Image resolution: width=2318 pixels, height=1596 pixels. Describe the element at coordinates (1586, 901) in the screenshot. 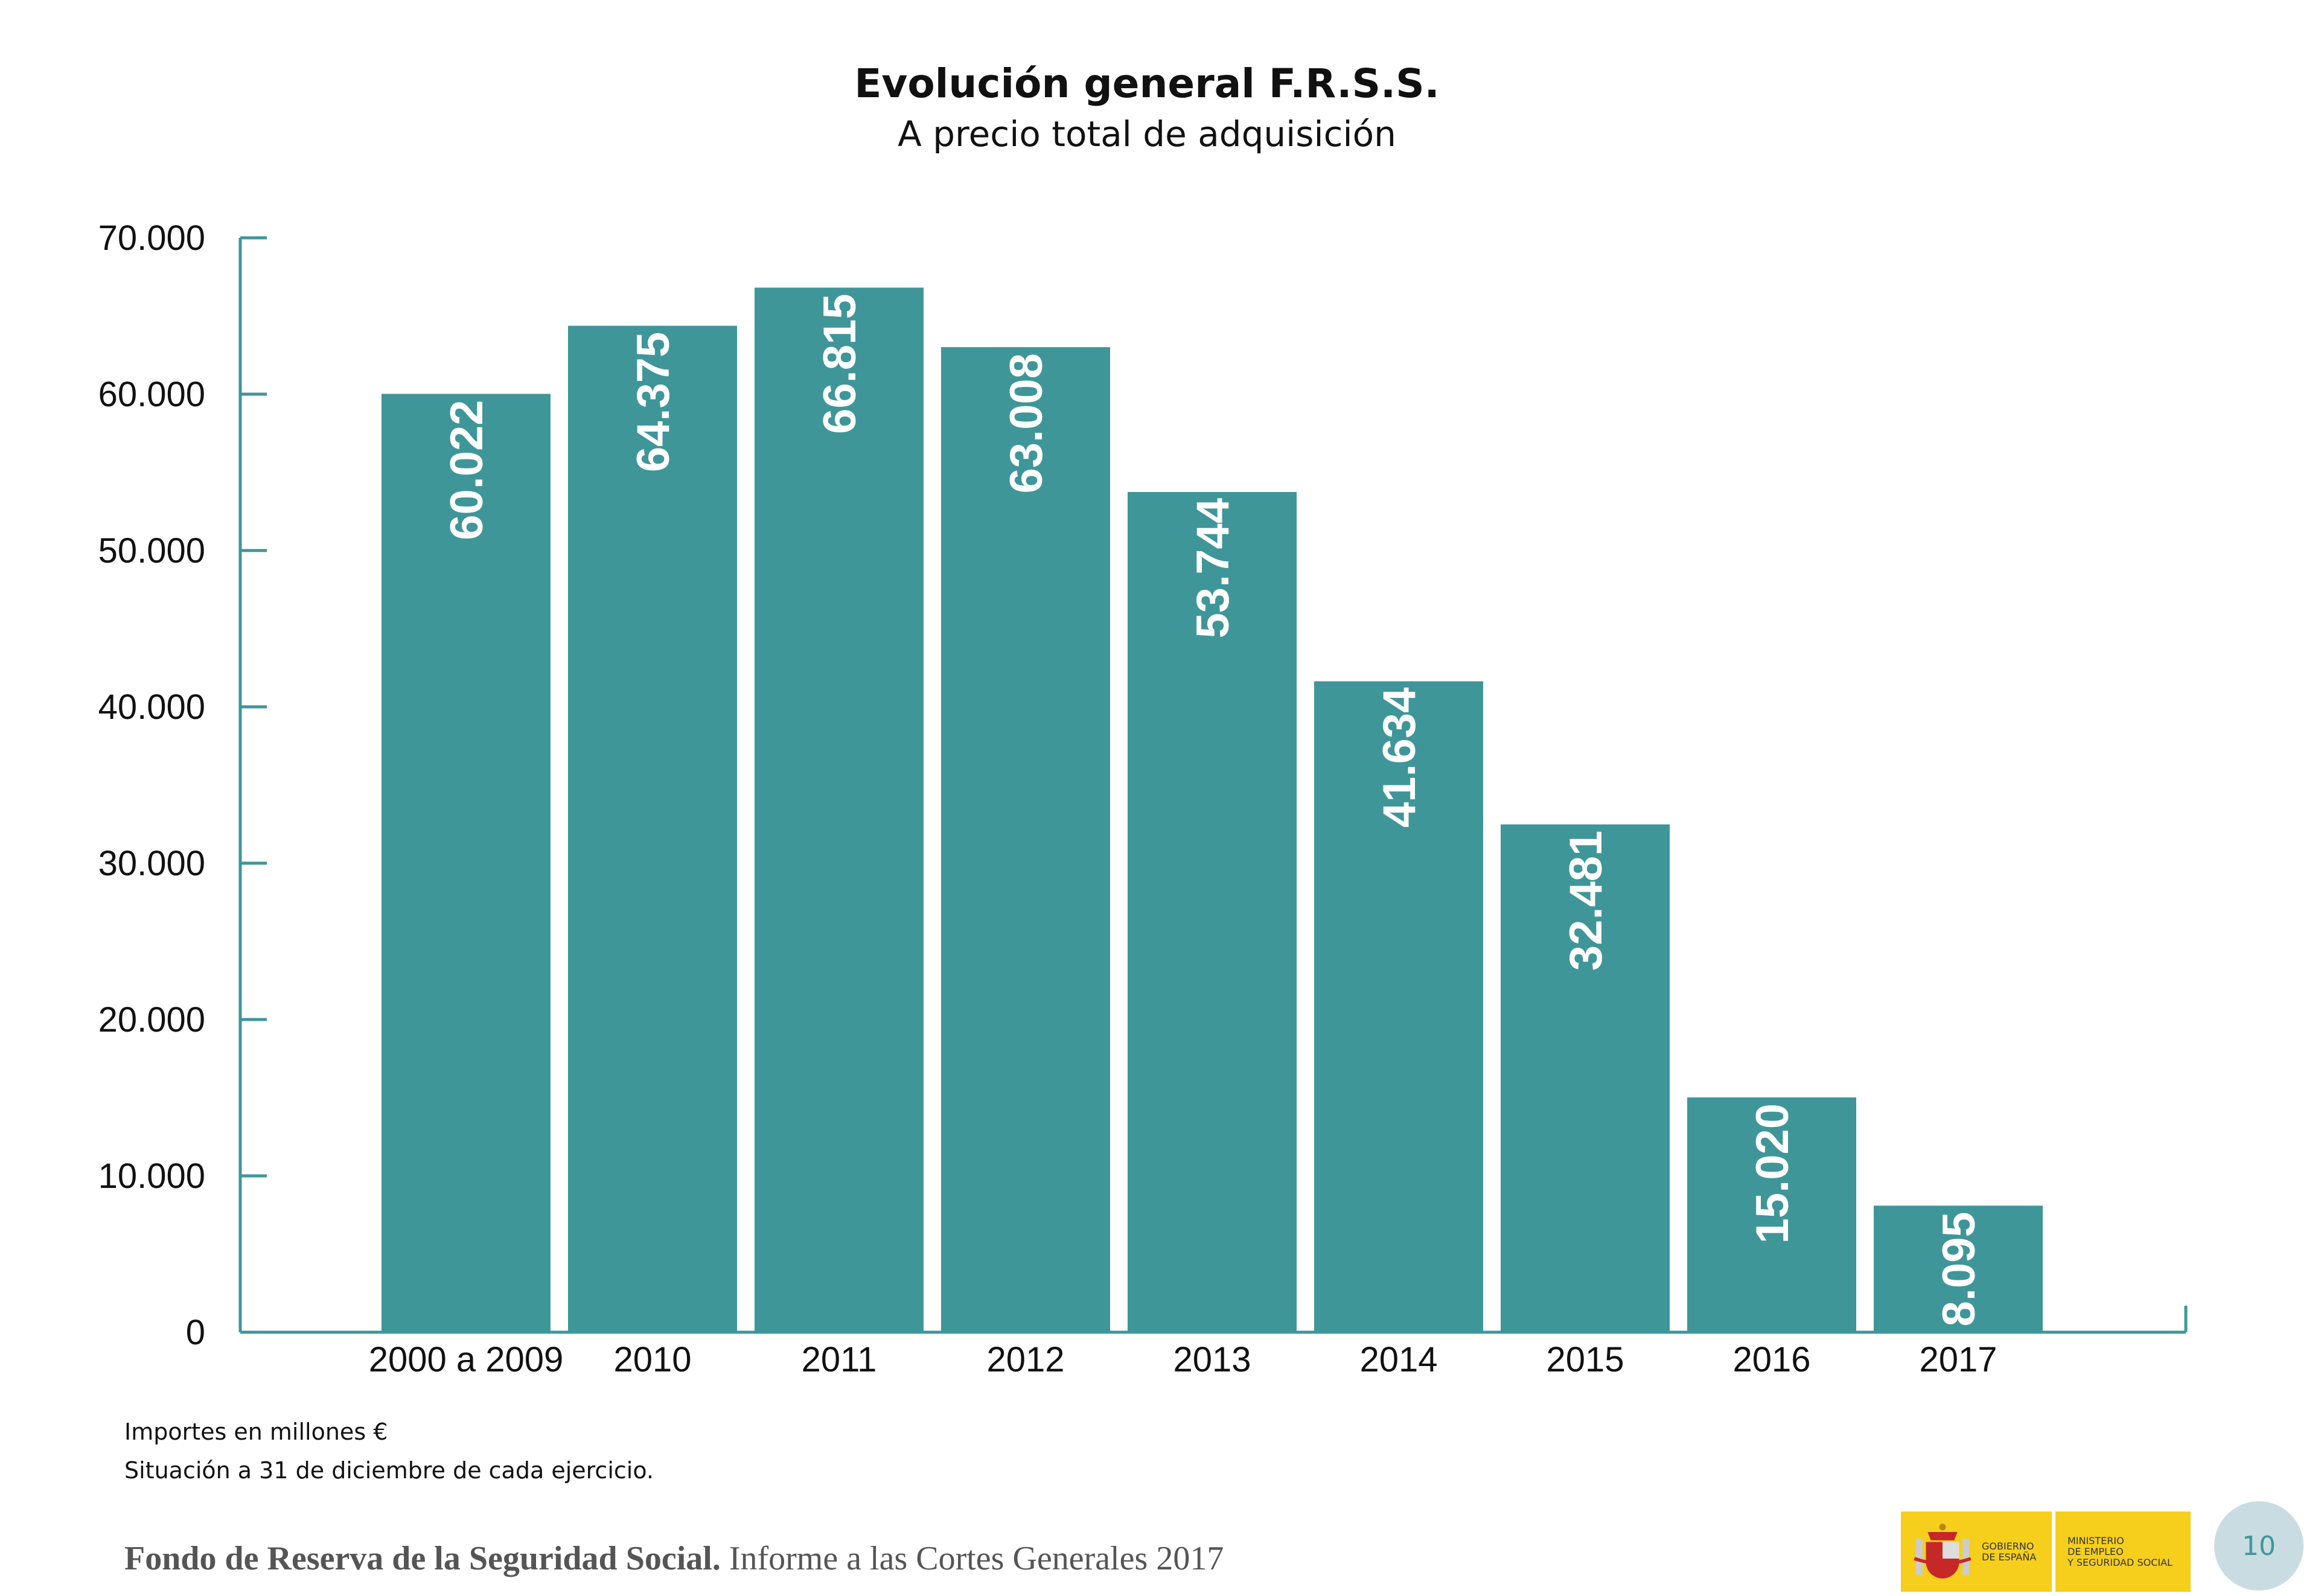

I see `bar-value-label: 32.481` at that location.